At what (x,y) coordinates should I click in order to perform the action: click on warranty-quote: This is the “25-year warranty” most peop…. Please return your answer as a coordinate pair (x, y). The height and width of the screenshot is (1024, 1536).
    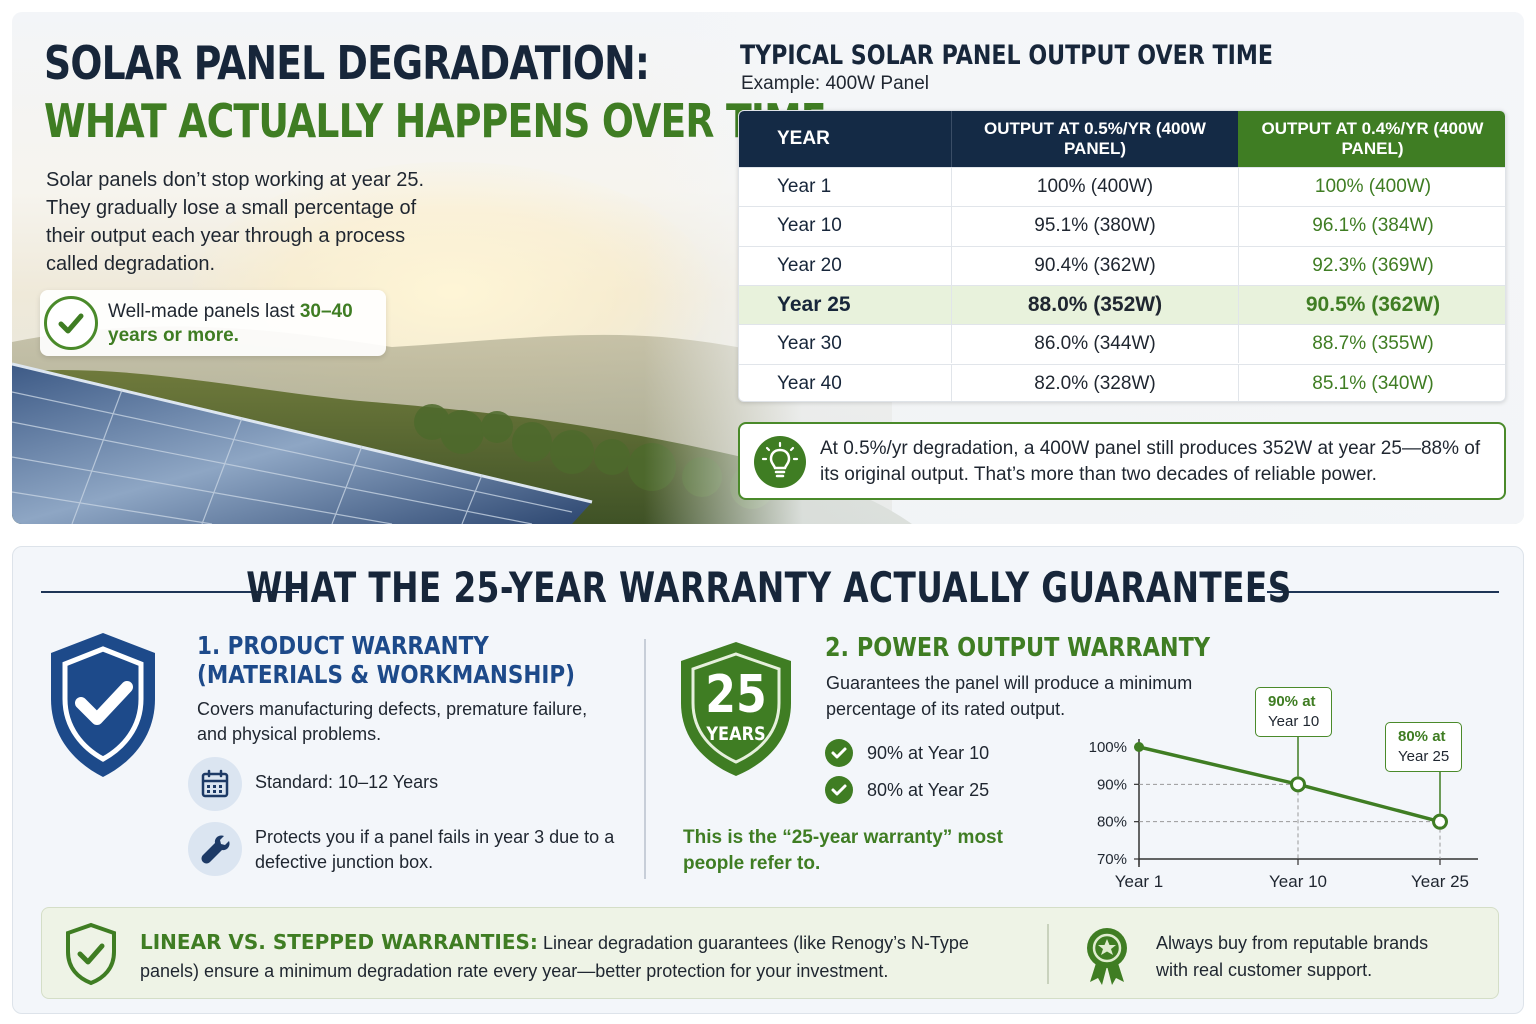
    Looking at the image, I should click on (843, 850).